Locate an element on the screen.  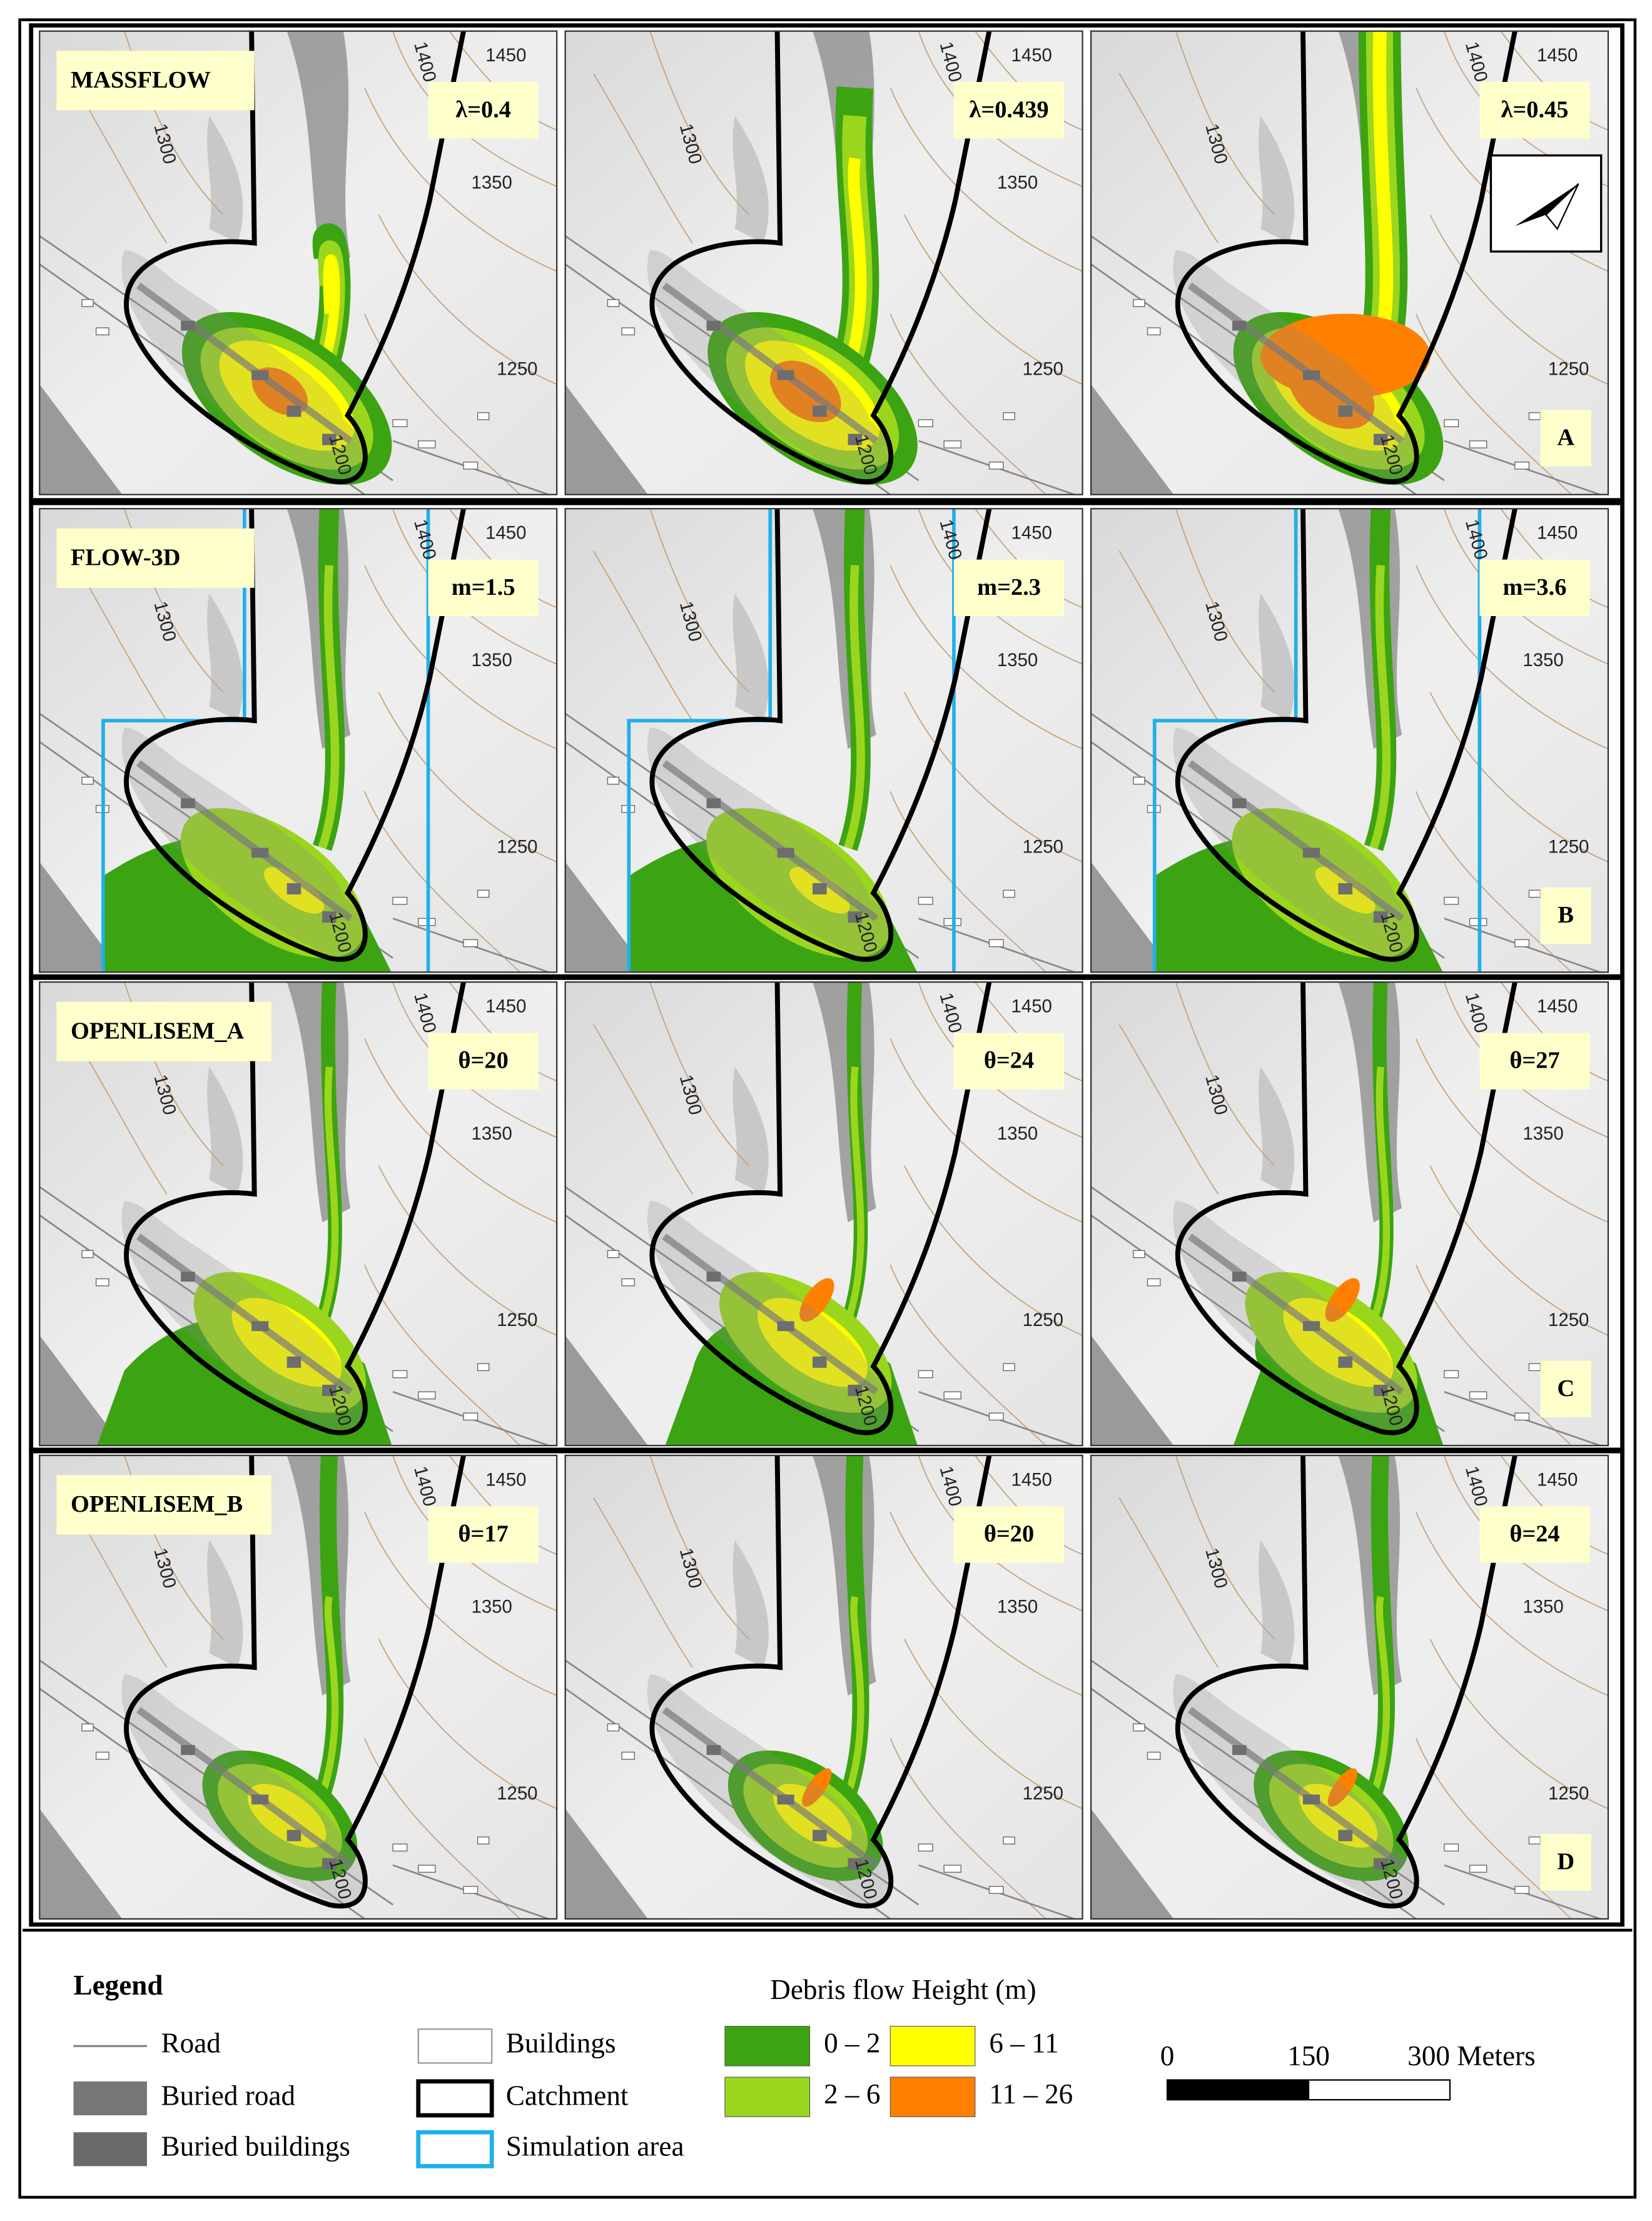
legend-item: Road is located at coordinates (191, 2044).